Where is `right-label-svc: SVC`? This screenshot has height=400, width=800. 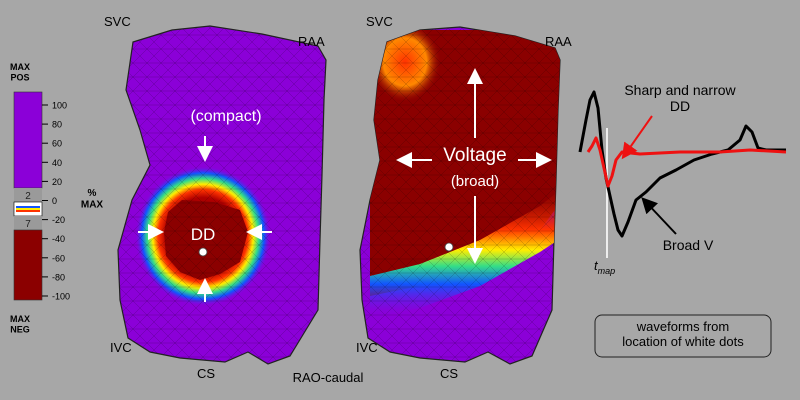 right-label-svc: SVC is located at coordinates (379, 21).